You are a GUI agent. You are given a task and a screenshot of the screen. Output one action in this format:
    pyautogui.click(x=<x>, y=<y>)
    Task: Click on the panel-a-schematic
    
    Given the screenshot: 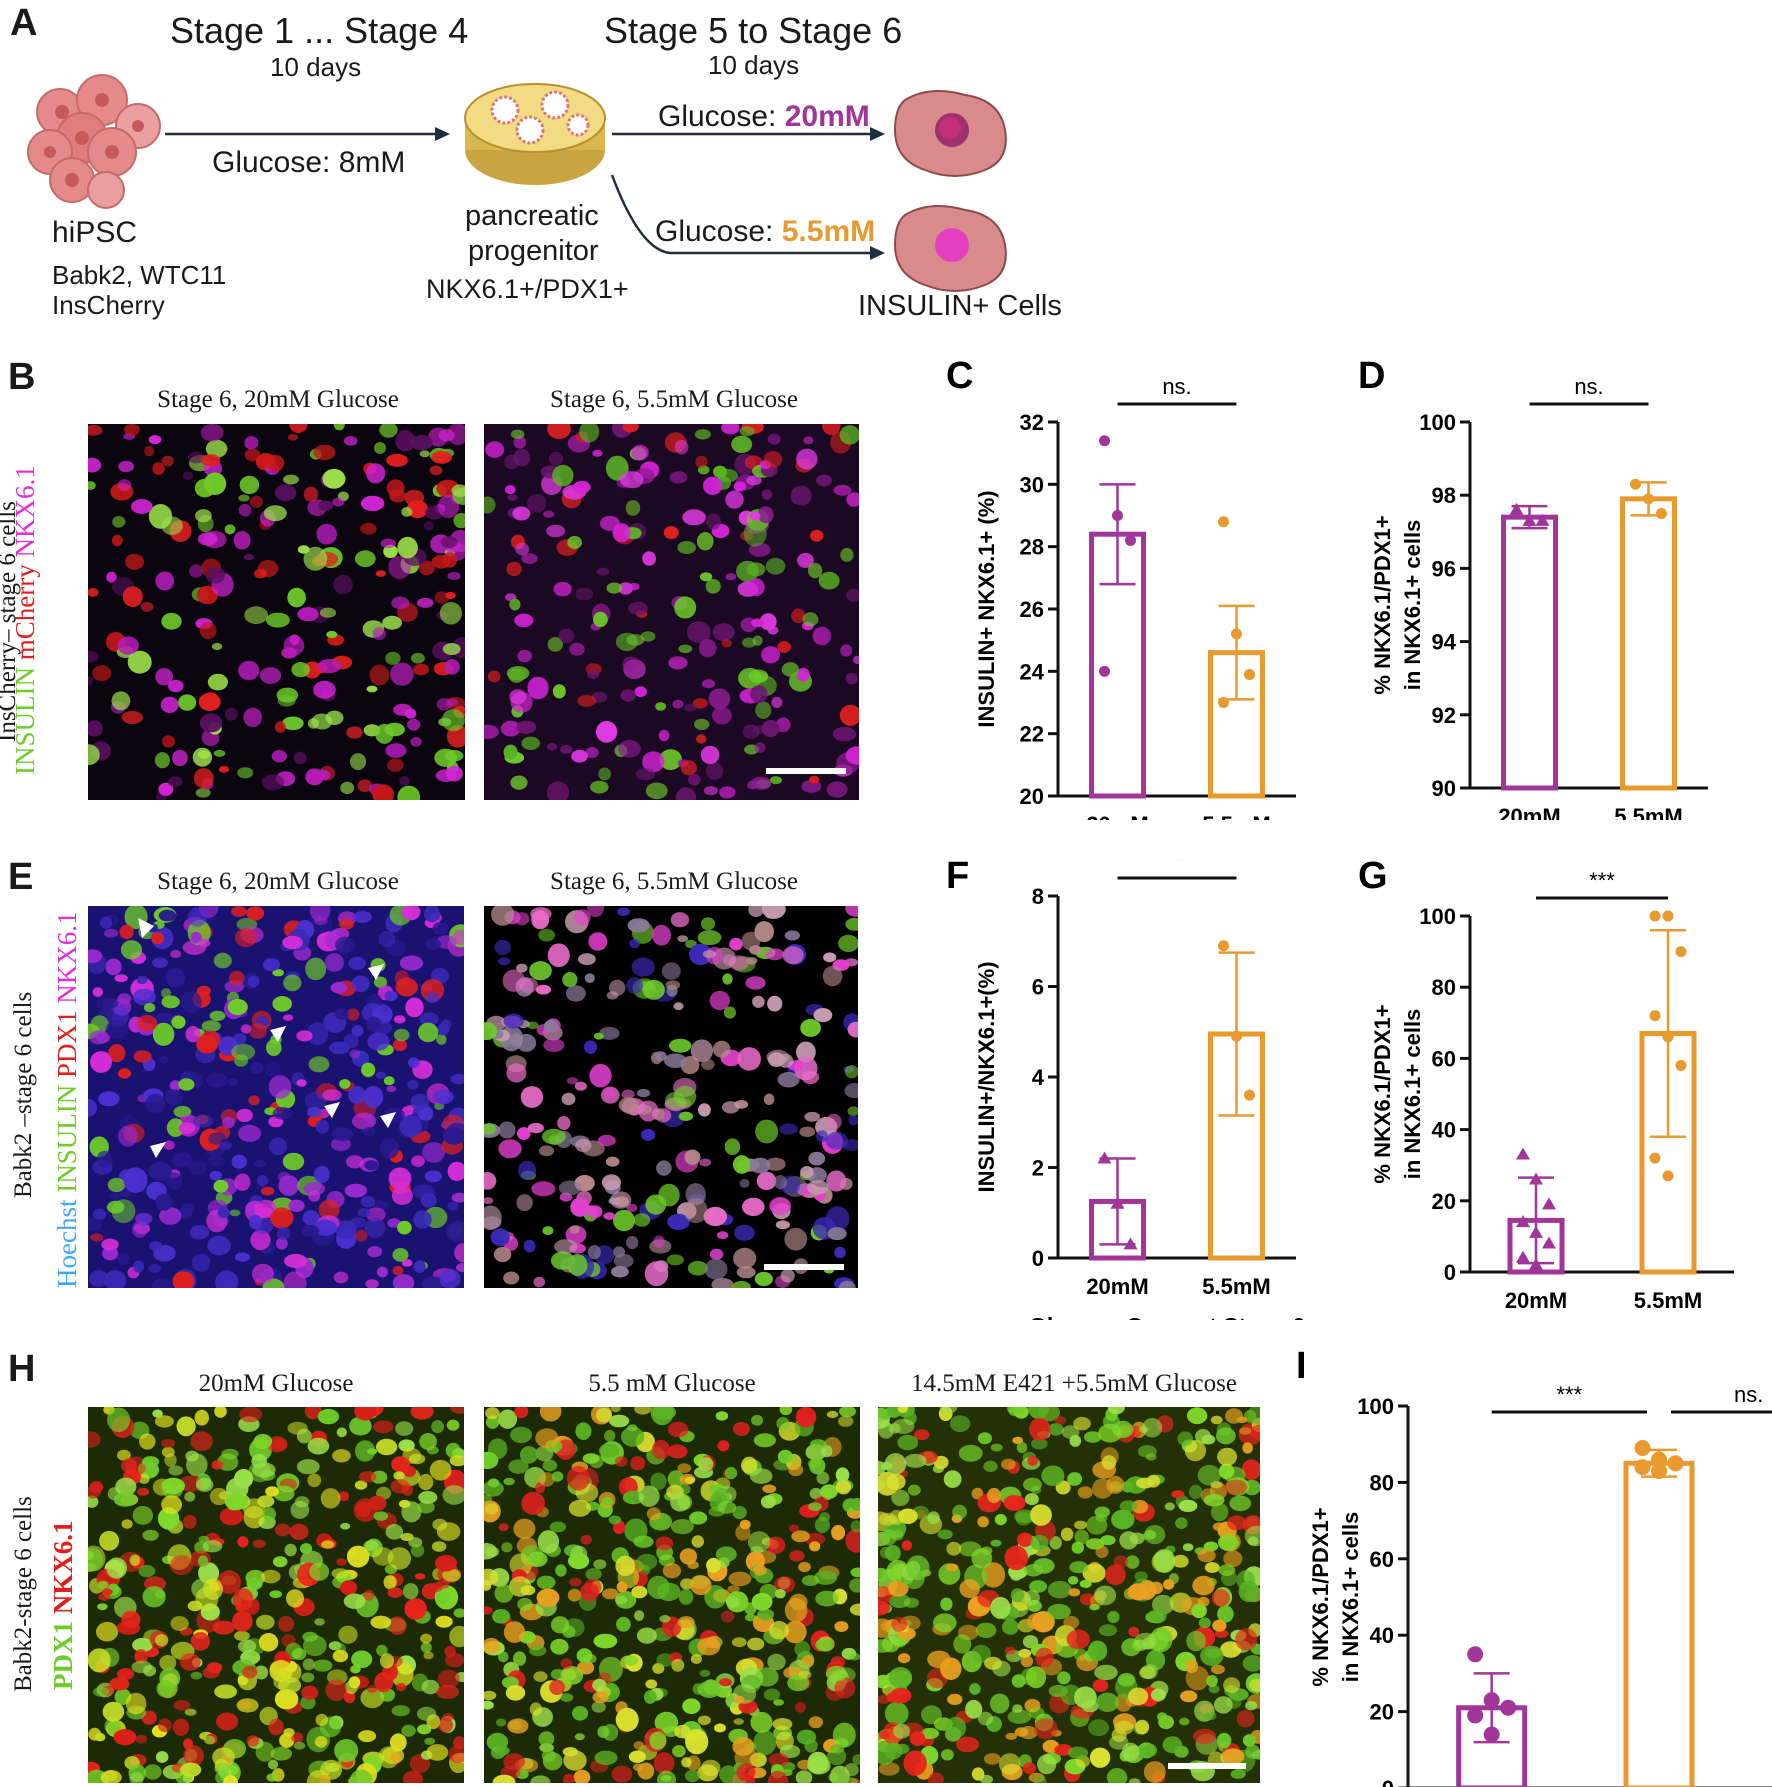 What is the action you would take?
    pyautogui.click(x=517, y=183)
    